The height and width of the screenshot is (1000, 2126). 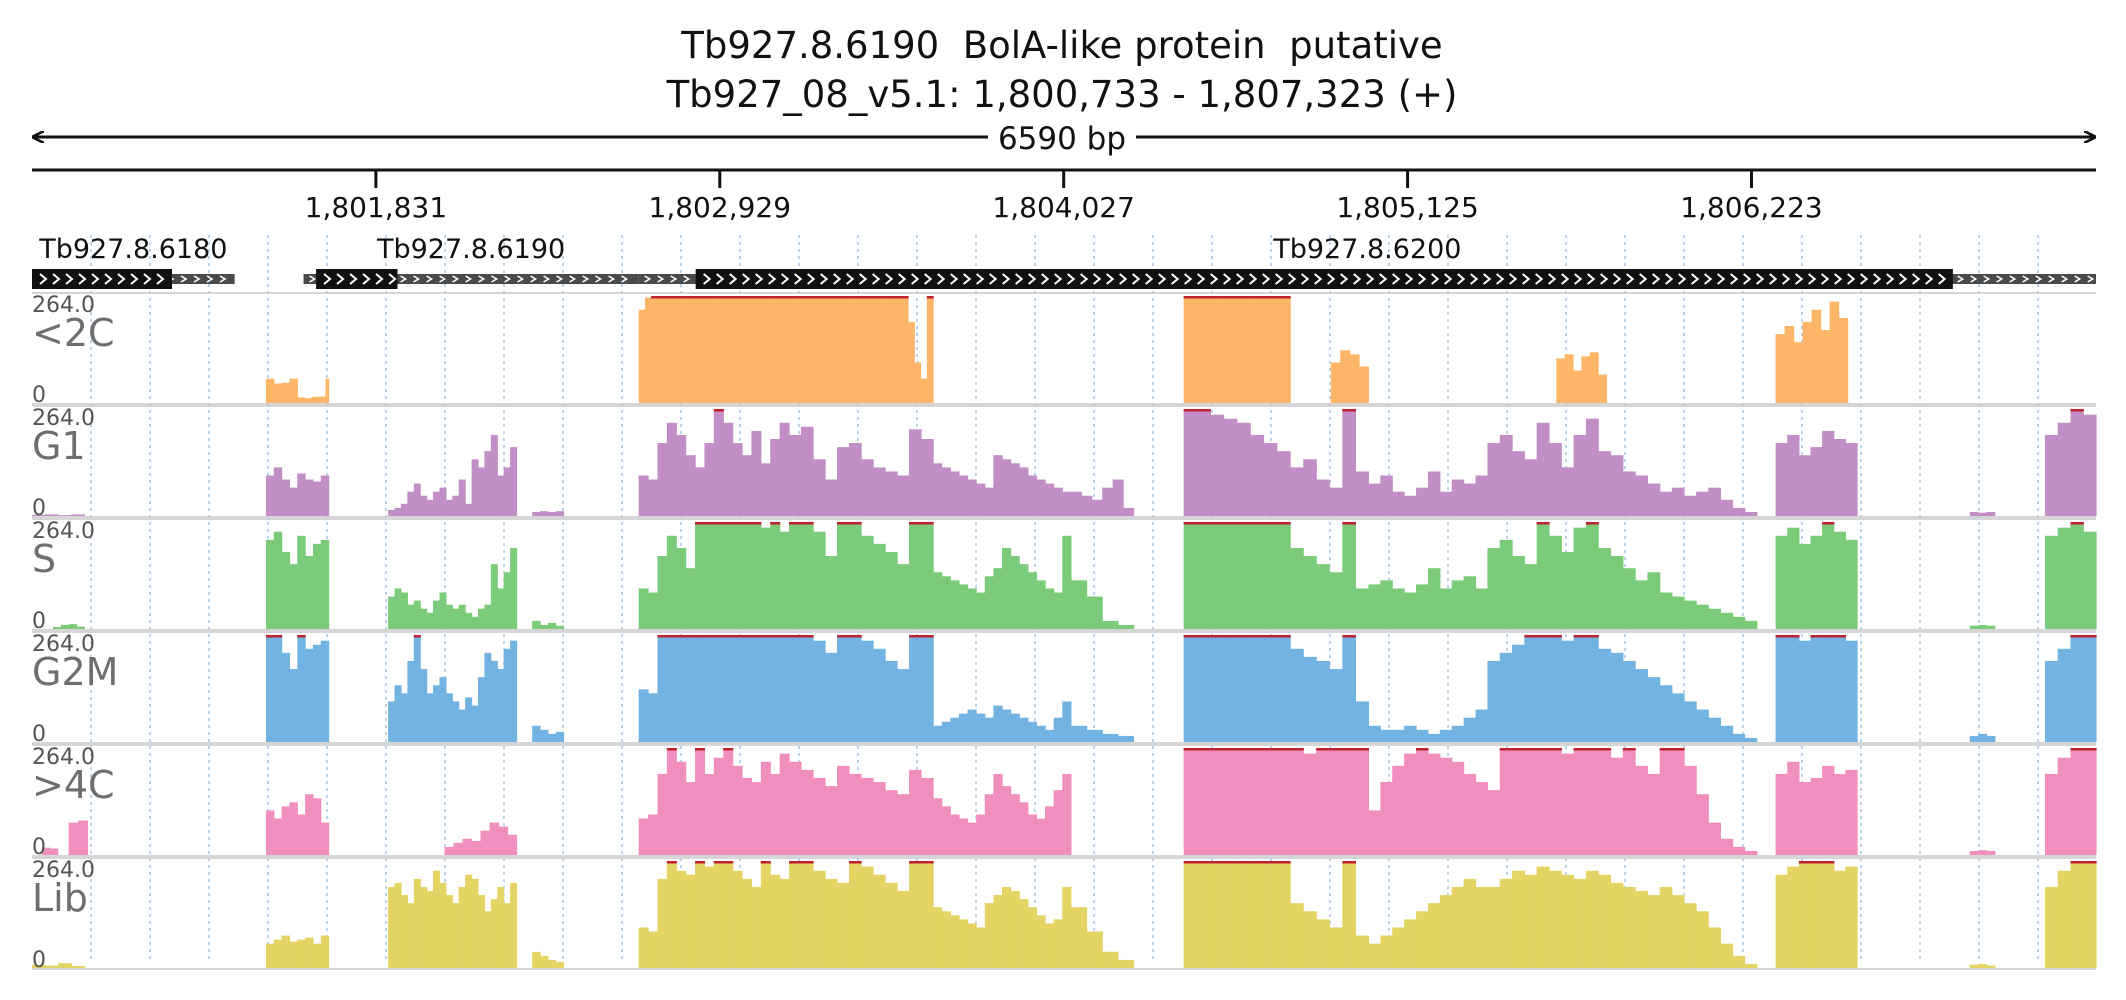 What do you see at coordinates (1064, 261) in the screenshot?
I see `gene-track: Tb927.8.6180 Tb927.8.6190 Tb927.8.6200` at bounding box center [1064, 261].